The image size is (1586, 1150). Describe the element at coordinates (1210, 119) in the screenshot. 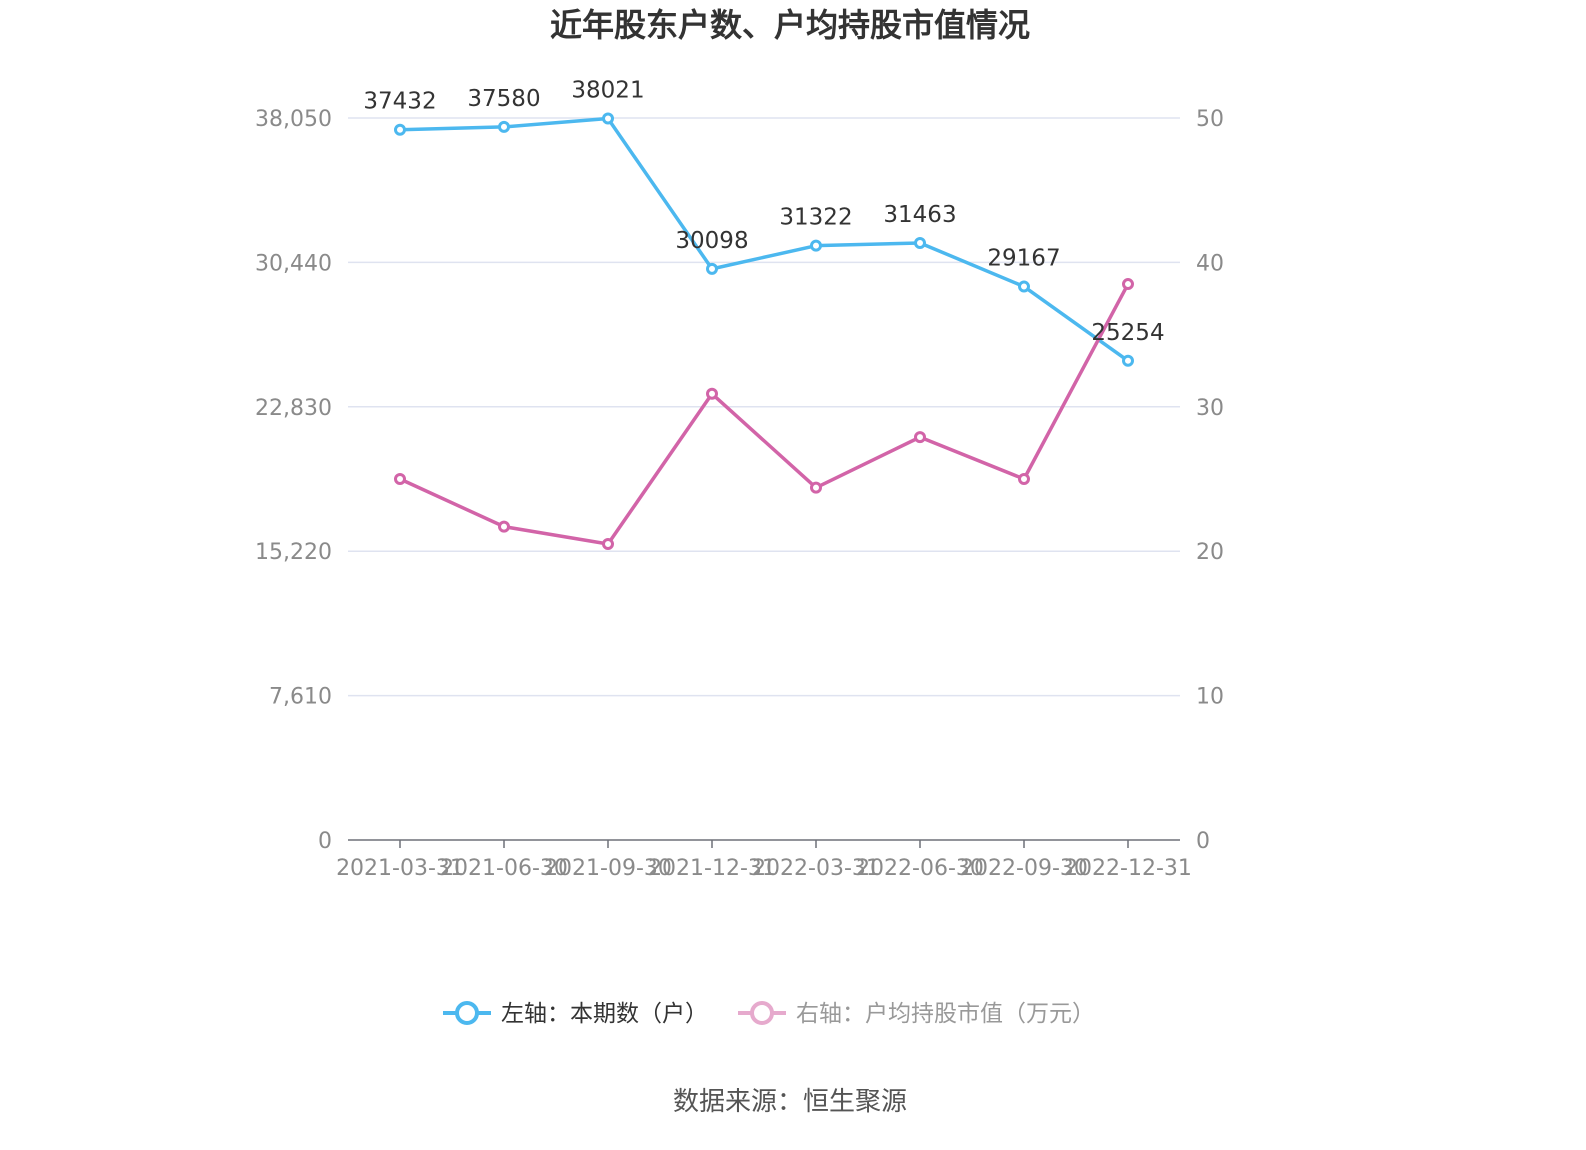

I see `y-right-tick-label: 50` at that location.